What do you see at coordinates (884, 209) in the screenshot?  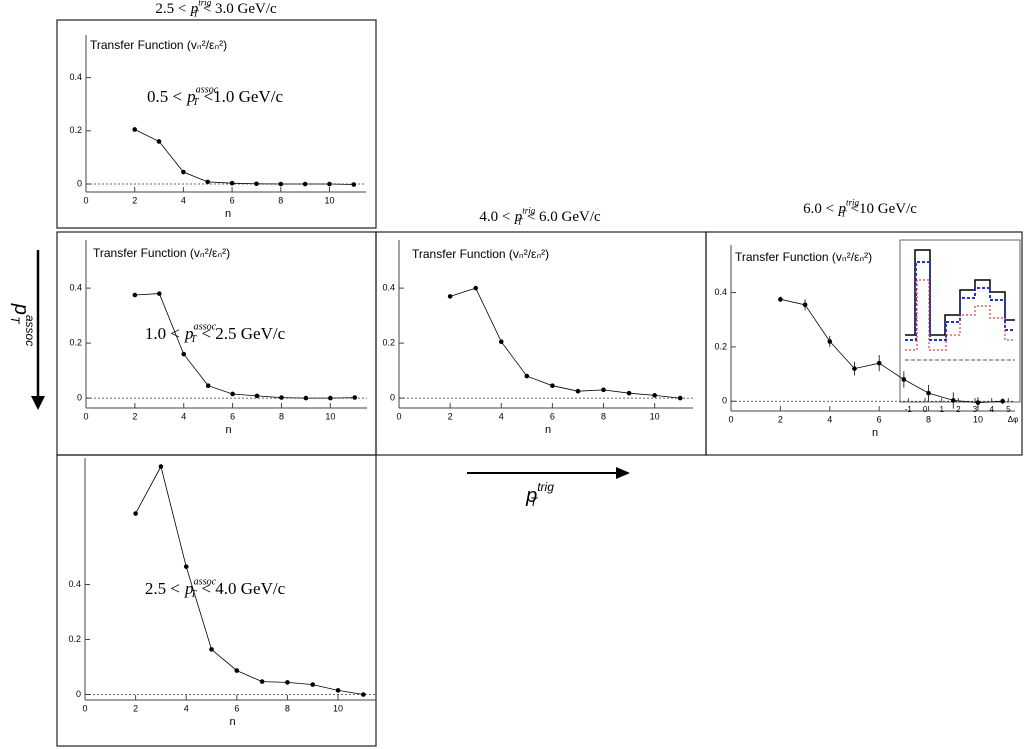 I see `panel-header-part: <10 GeV/c` at bounding box center [884, 209].